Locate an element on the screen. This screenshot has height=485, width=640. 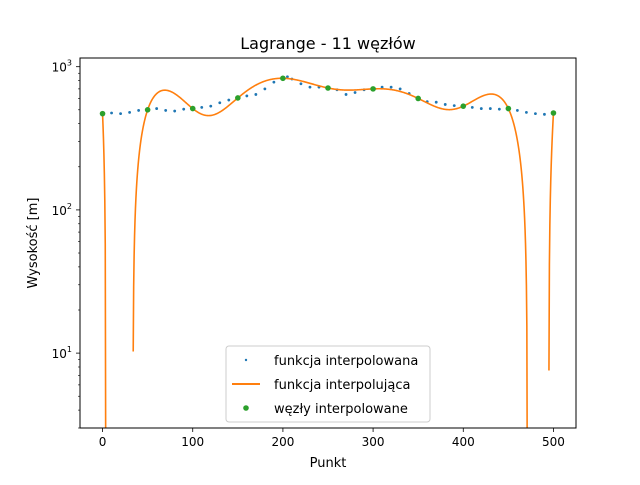
y-tick-label: 10³ is located at coordinates (62, 67).